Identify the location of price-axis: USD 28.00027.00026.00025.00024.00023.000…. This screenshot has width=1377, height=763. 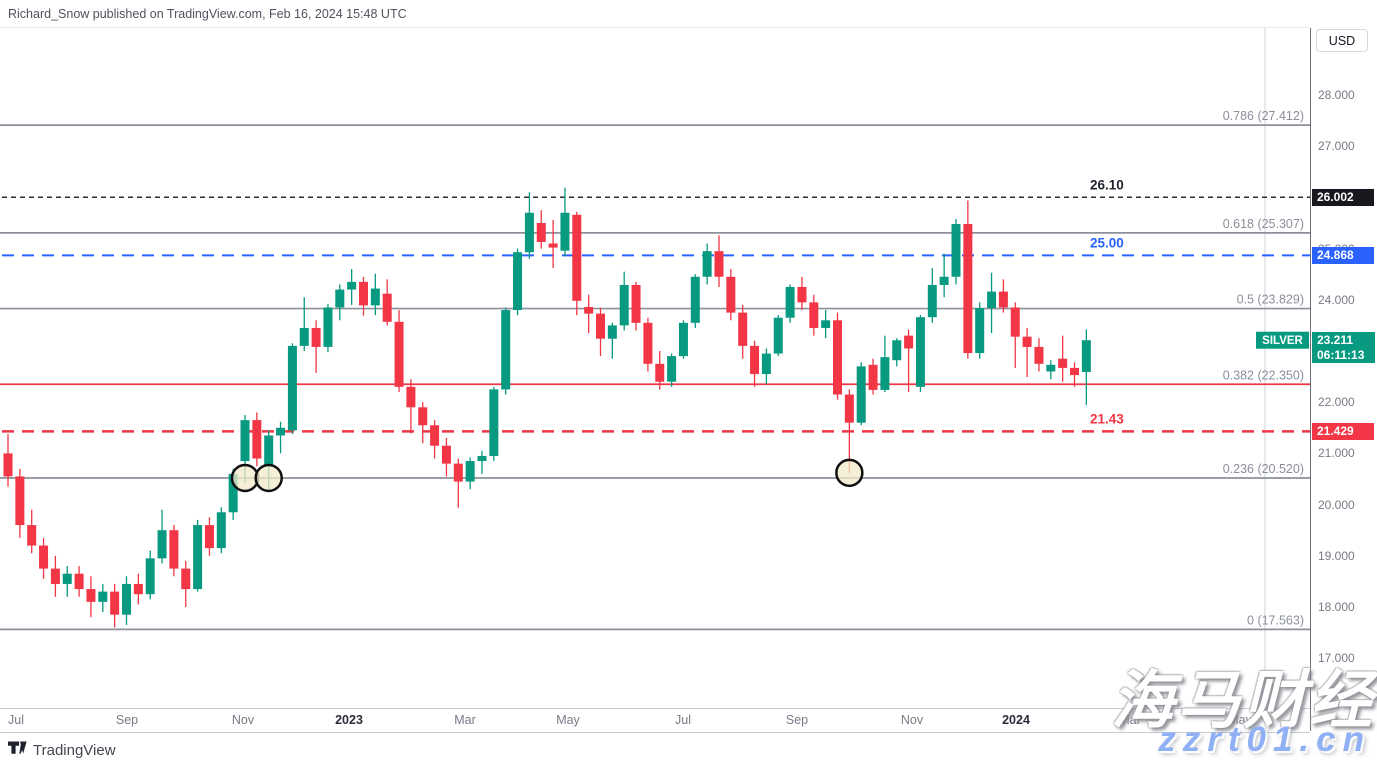
(1344, 379).